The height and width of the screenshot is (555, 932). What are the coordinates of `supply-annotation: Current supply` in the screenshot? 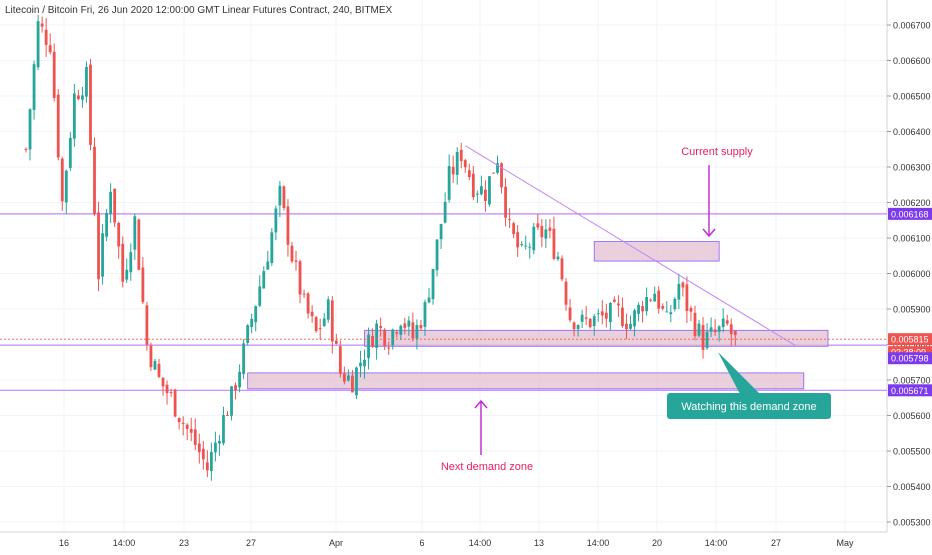 It's located at (717, 152).